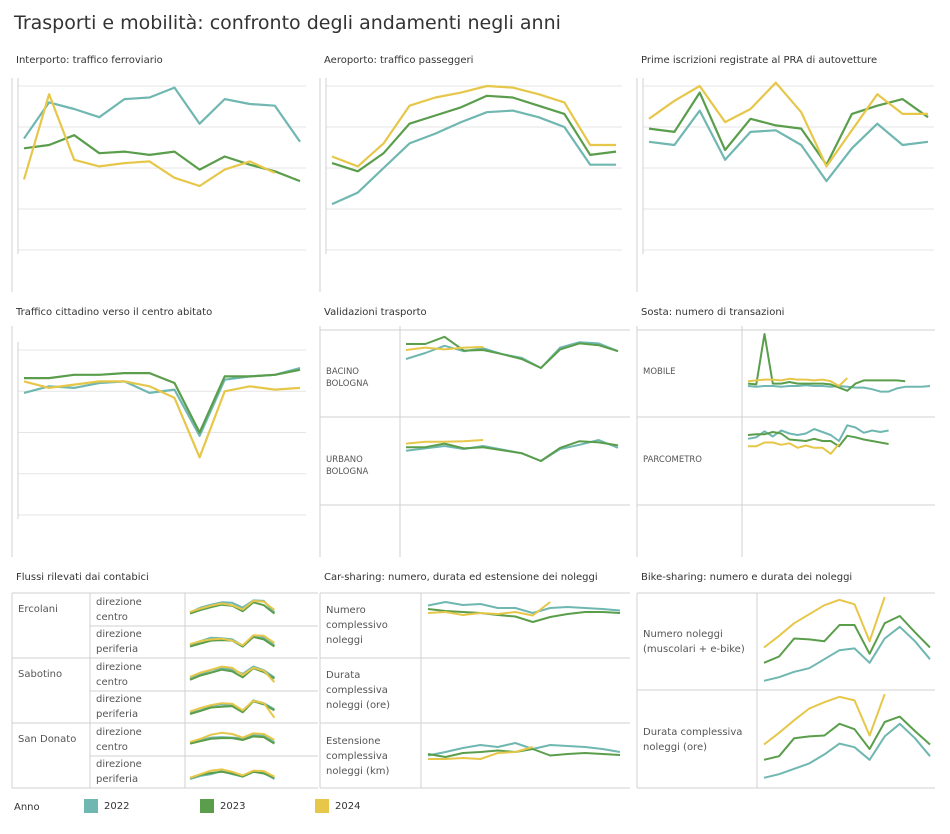 The height and width of the screenshot is (834, 950). What do you see at coordinates (794, 448) in the screenshot?
I see `sosta-facet1-series-2024-line` at bounding box center [794, 448].